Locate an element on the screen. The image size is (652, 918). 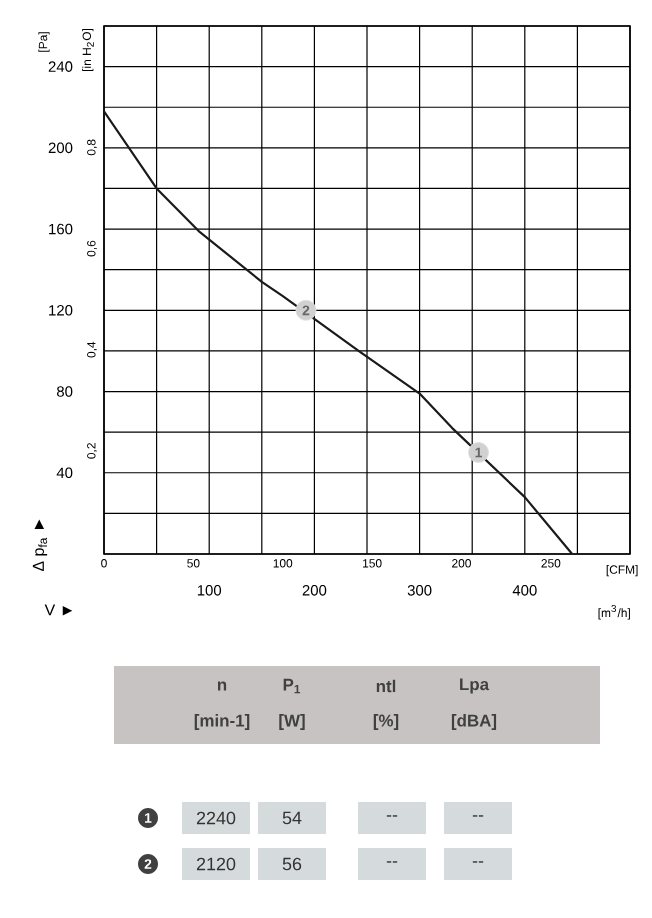
text: 54 is located at coordinates (292, 818).